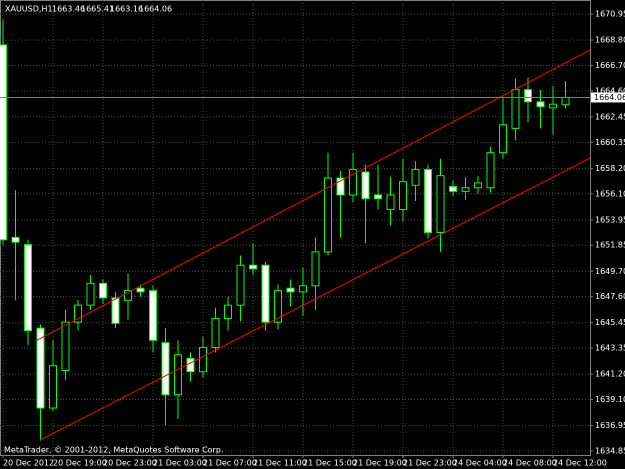  Describe the element at coordinates (610, 193) in the screenshot. I see `y-tick-label: 1656.10` at that location.